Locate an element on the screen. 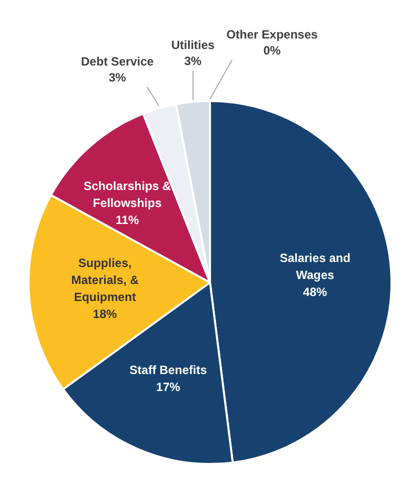  slice-label: Utilities is located at coordinates (193, 45).